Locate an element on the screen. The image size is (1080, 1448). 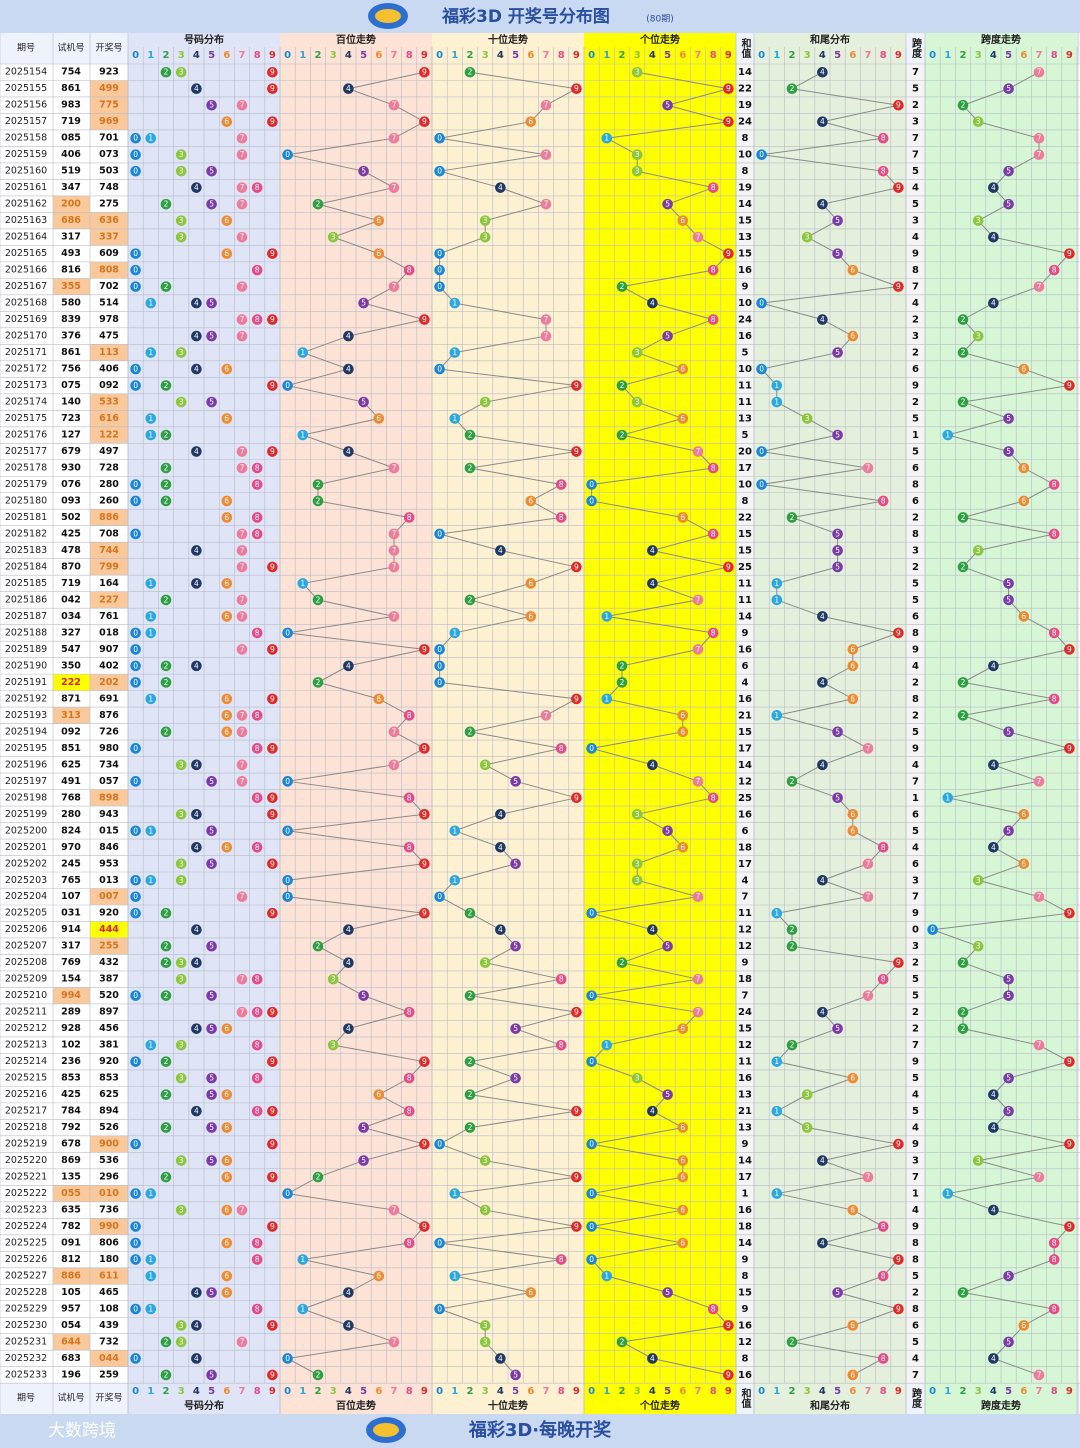
digit-header: 6 is located at coordinates (682, 55).